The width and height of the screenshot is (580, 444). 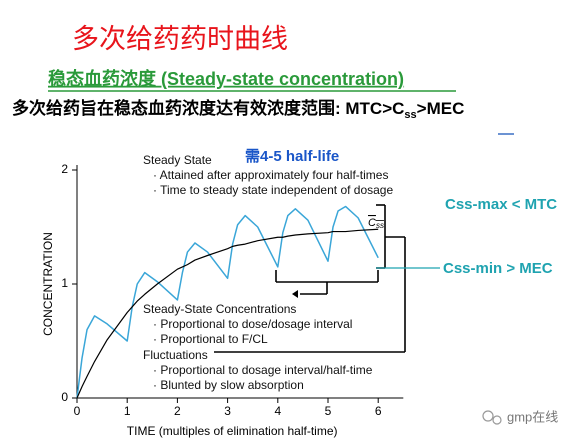 I want to click on watermark: gmp在线, so click(x=532, y=416).